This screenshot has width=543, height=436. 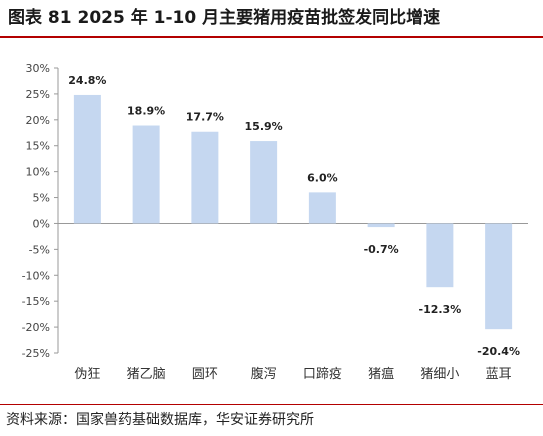 What do you see at coordinates (38, 120) in the screenshot?
I see `y-tick-label: 20%` at bounding box center [38, 120].